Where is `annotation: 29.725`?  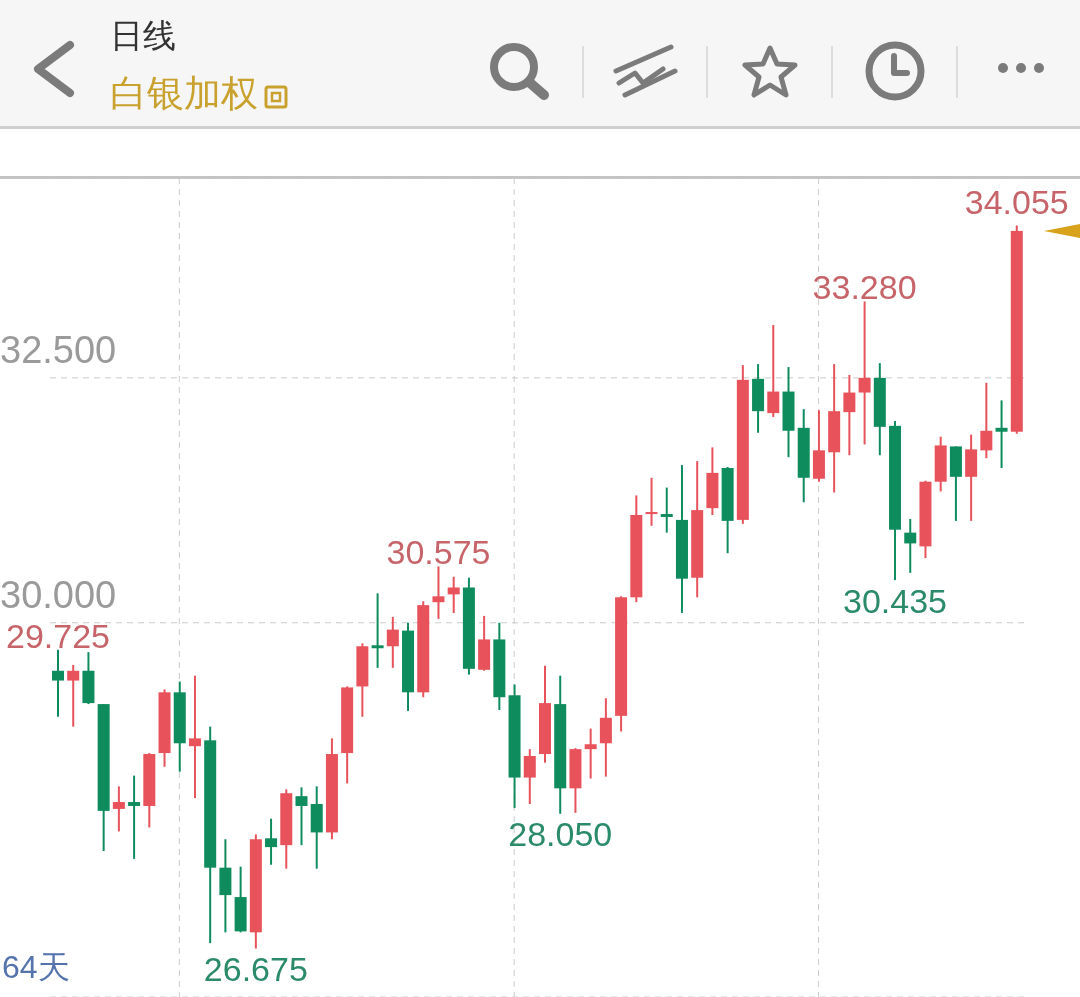 annotation: 29.725 is located at coordinates (58, 635).